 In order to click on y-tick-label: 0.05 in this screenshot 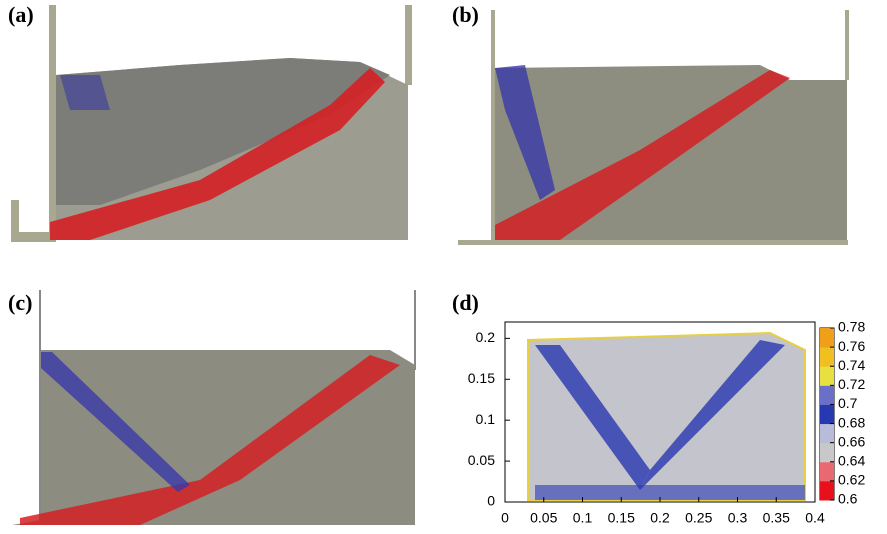, I will do `click(481, 460)`.